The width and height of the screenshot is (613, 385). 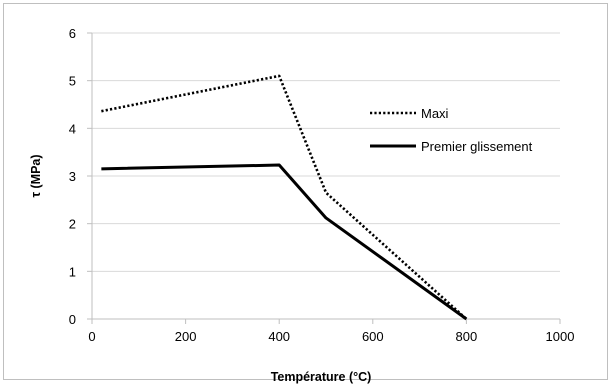 I want to click on x-tick-label-0: 0, so click(x=91, y=336).